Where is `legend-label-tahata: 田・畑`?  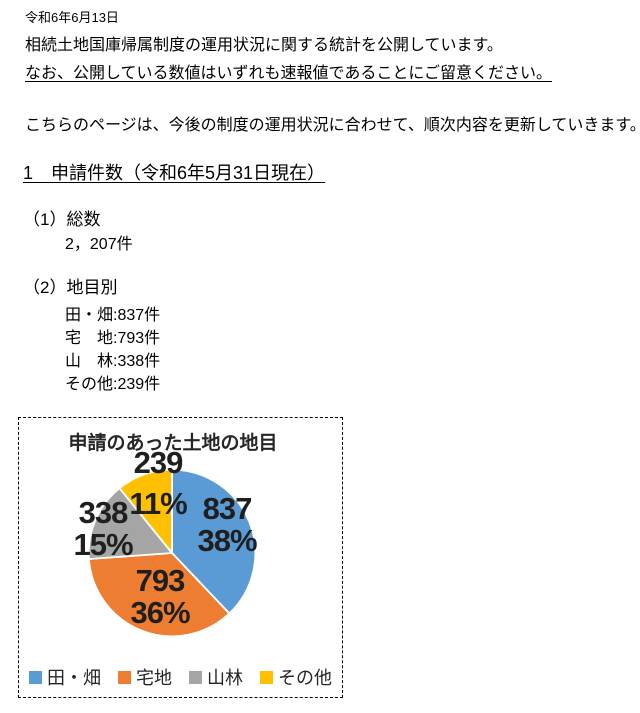 legend-label-tahata: 田・畑 is located at coordinates (74, 678).